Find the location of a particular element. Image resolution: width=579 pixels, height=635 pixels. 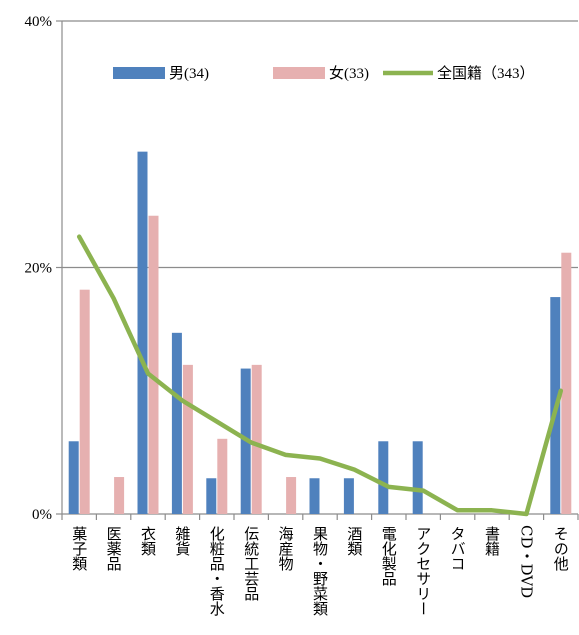

x-category-label: 医薬品 is located at coordinates (114, 548).